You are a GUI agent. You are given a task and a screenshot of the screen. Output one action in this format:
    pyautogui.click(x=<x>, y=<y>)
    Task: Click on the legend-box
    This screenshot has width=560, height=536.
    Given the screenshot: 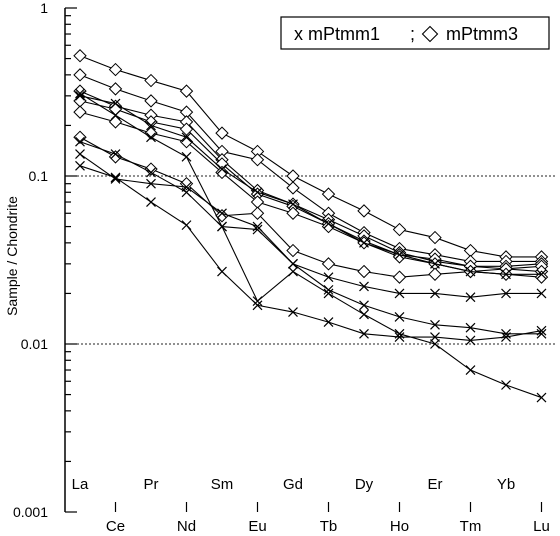 What is the action you would take?
    pyautogui.click(x=415, y=33)
    